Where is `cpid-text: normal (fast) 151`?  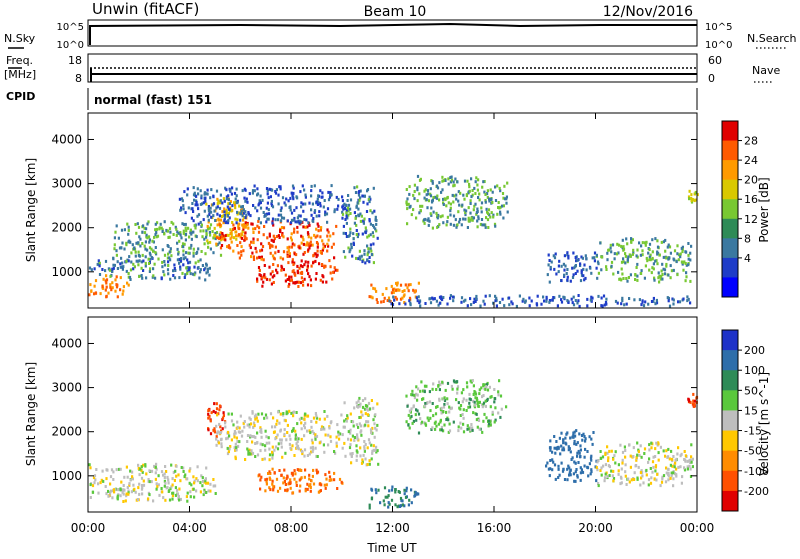 cpid-text: normal (fast) 151 is located at coordinates (153, 100).